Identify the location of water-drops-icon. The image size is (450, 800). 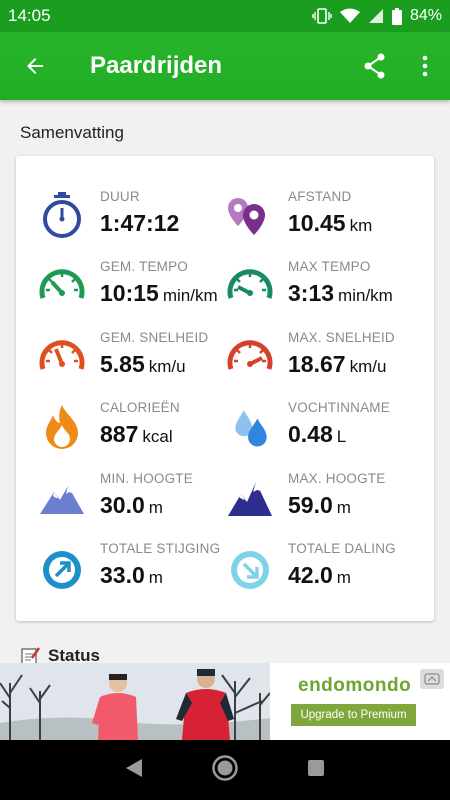
(251, 428).